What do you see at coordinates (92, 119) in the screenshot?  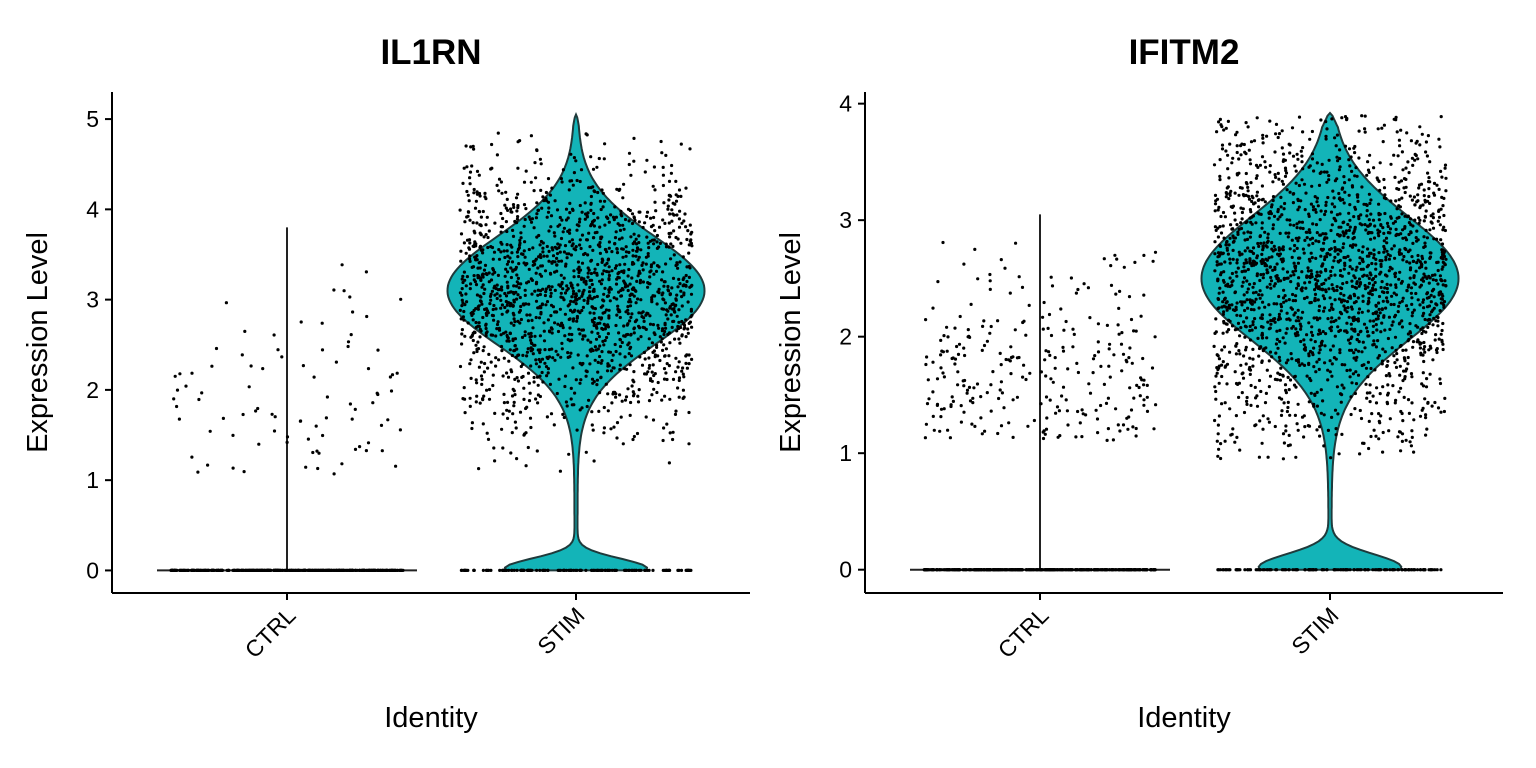 I see `y-tick-label: 5` at bounding box center [92, 119].